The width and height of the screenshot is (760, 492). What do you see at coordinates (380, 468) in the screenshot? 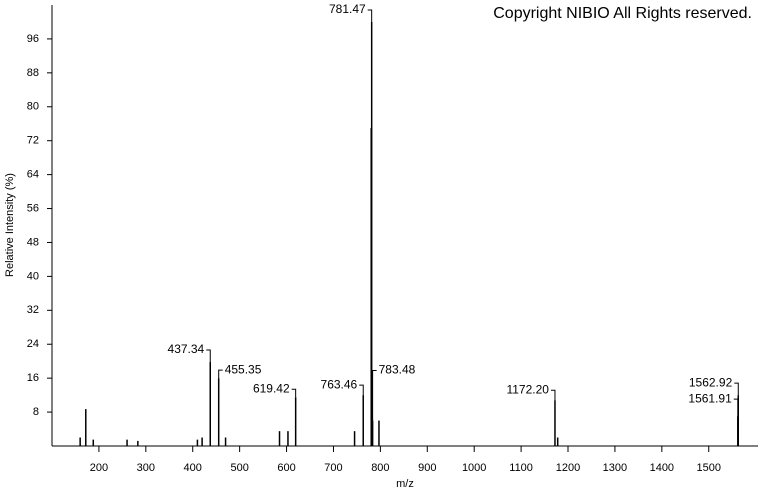
I see `x-tick-label: 800` at bounding box center [380, 468].